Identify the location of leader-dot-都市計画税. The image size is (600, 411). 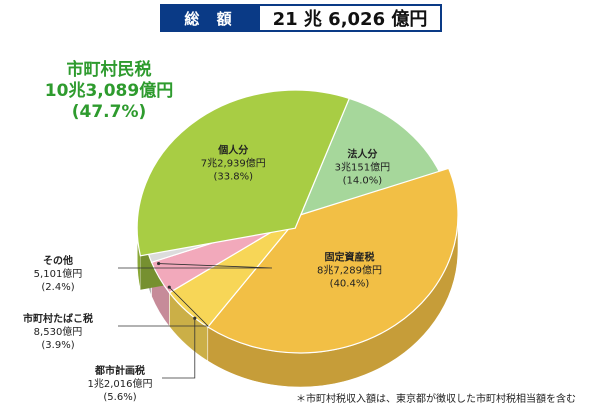
(195, 318).